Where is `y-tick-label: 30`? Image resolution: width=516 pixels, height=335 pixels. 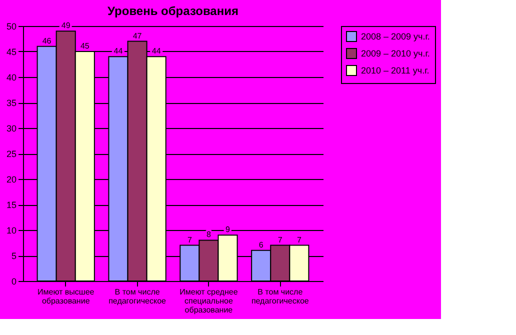
y-tick-label: 30 is located at coordinates (11, 129).